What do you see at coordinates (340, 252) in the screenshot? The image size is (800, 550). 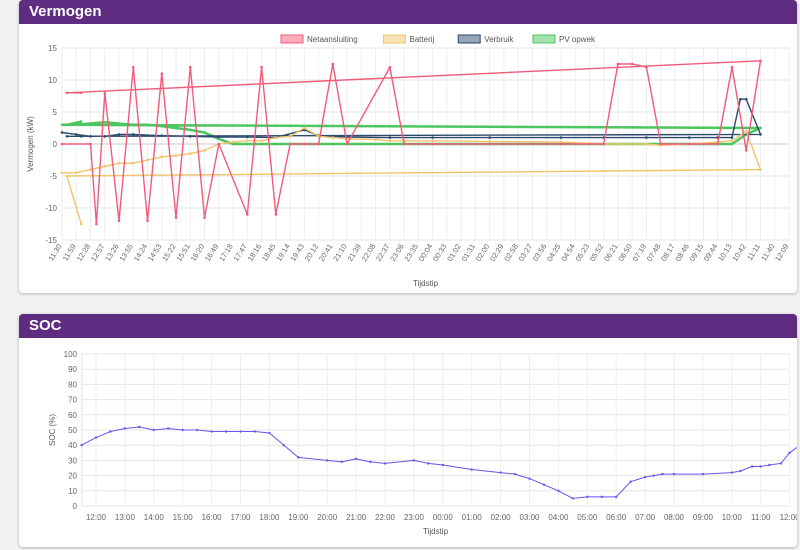 I see `x-tick-label: 21:10` at bounding box center [340, 252].